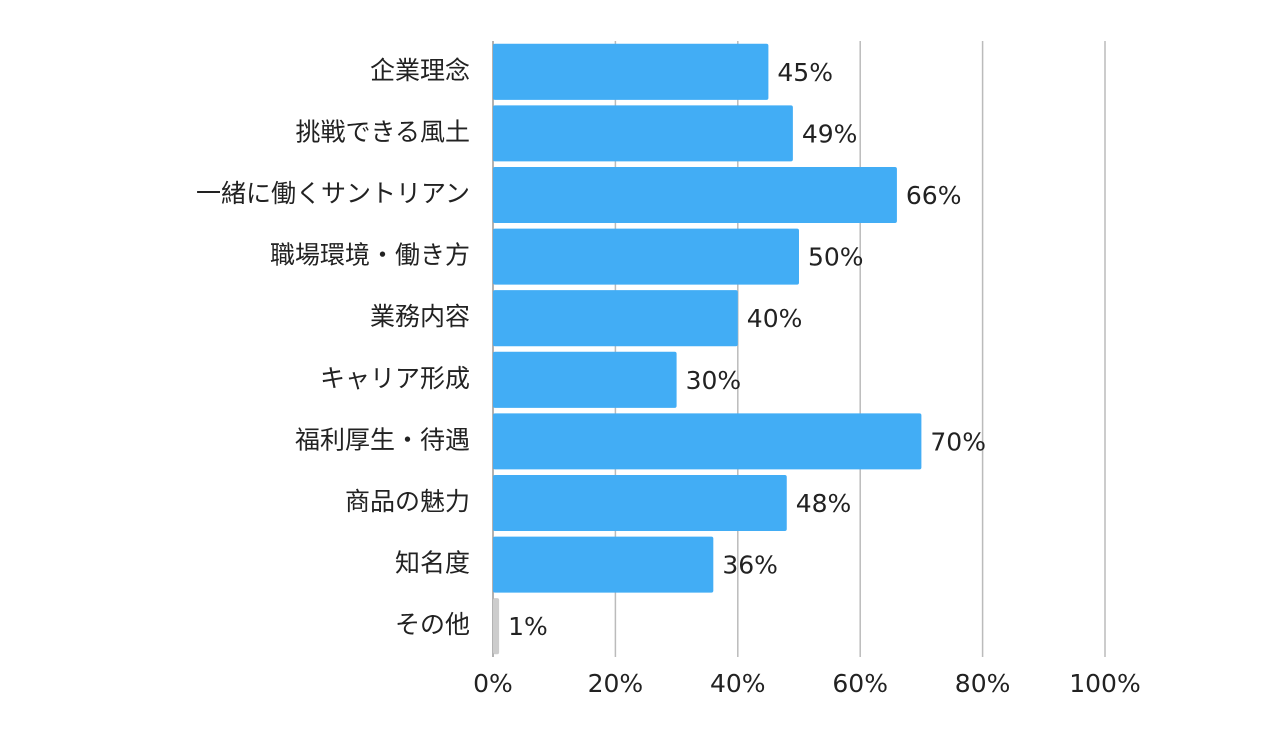 This screenshot has height=739, width=1280. Describe the element at coordinates (493, 683) in the screenshot. I see `x-tick-label: 0%` at that location.